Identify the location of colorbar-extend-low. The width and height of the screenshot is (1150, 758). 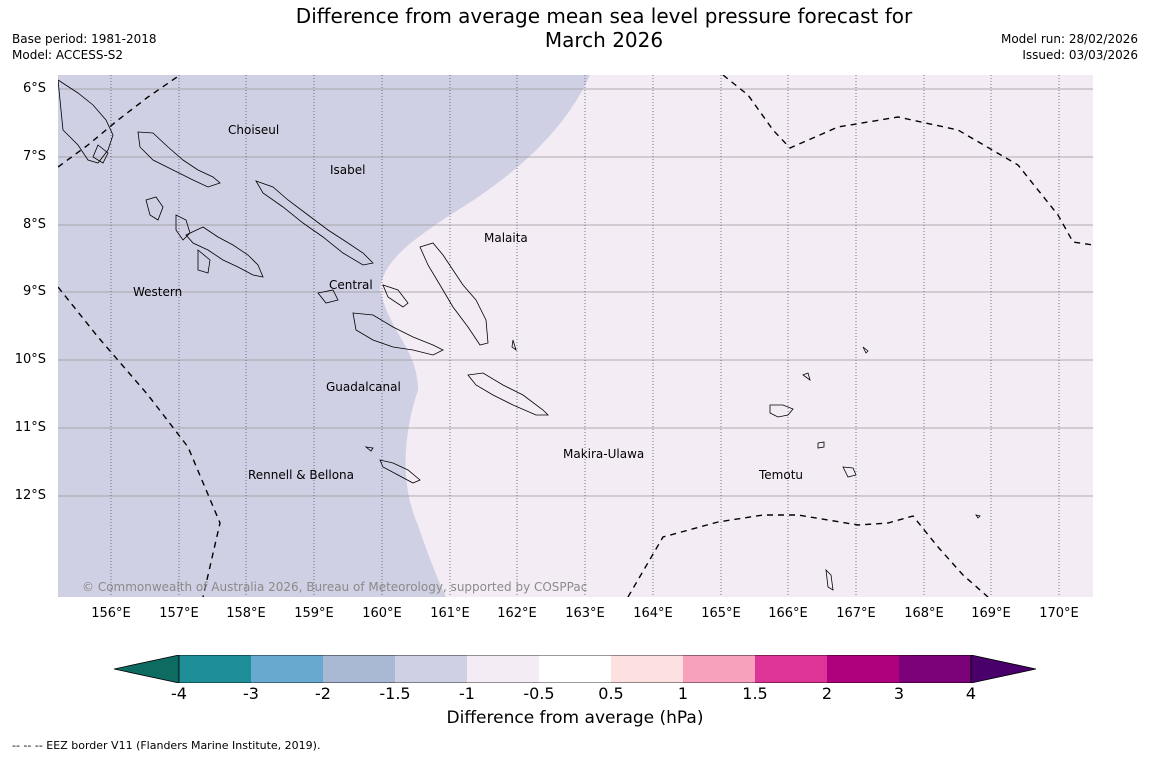
(147, 669).